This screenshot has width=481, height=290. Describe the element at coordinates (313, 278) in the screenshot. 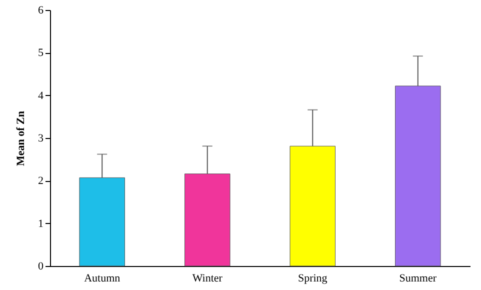

I see `x-tick-label: Spring` at that location.